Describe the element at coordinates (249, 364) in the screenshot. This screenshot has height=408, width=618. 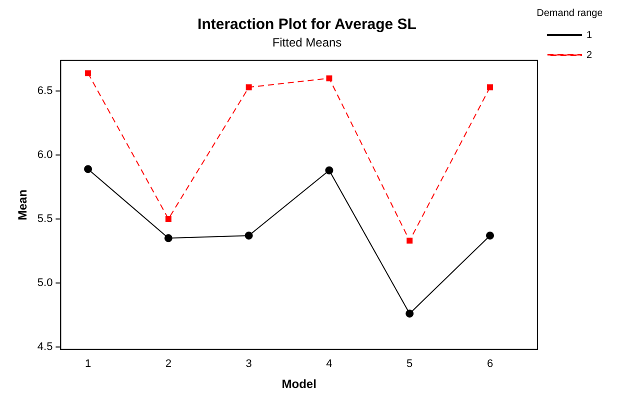
I see `x-tick-label: 3` at that location.